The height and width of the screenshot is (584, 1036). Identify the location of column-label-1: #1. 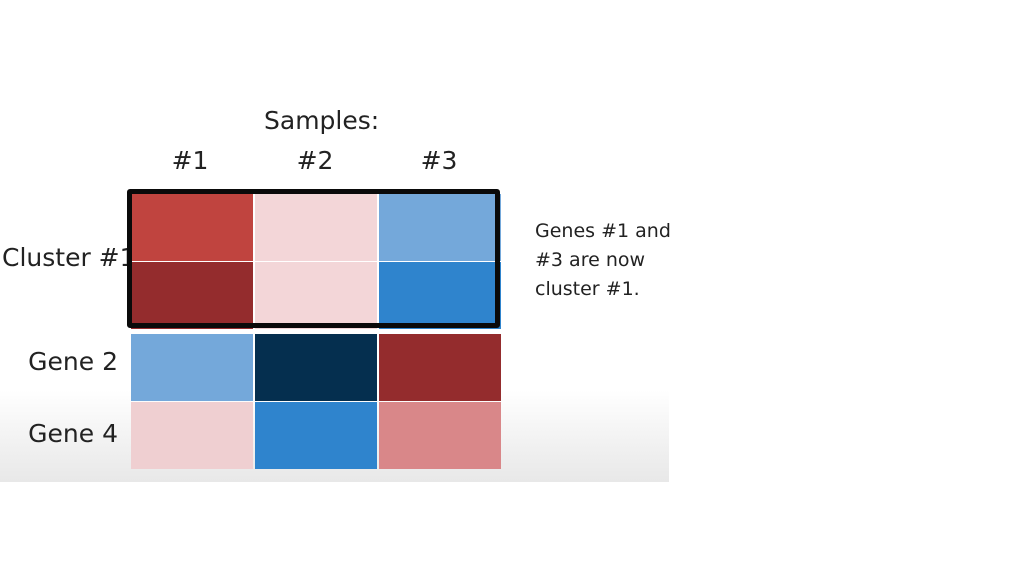
(190, 160).